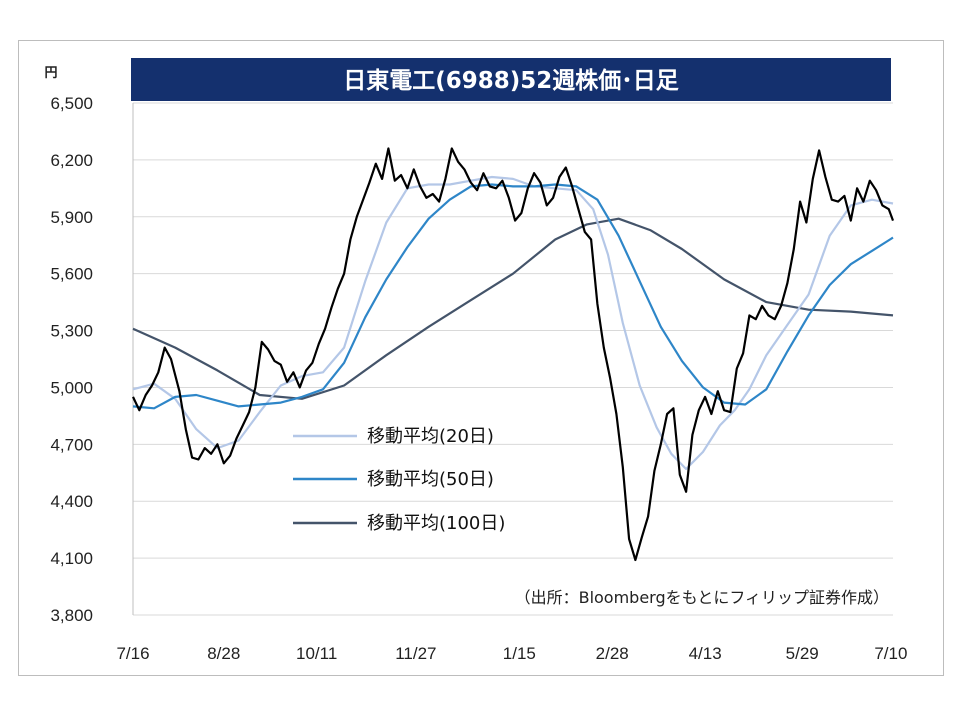 This screenshot has height=720, width=960. Describe the element at coordinates (71, 558) in the screenshot. I see `y-tick-label: 4,100` at that location.